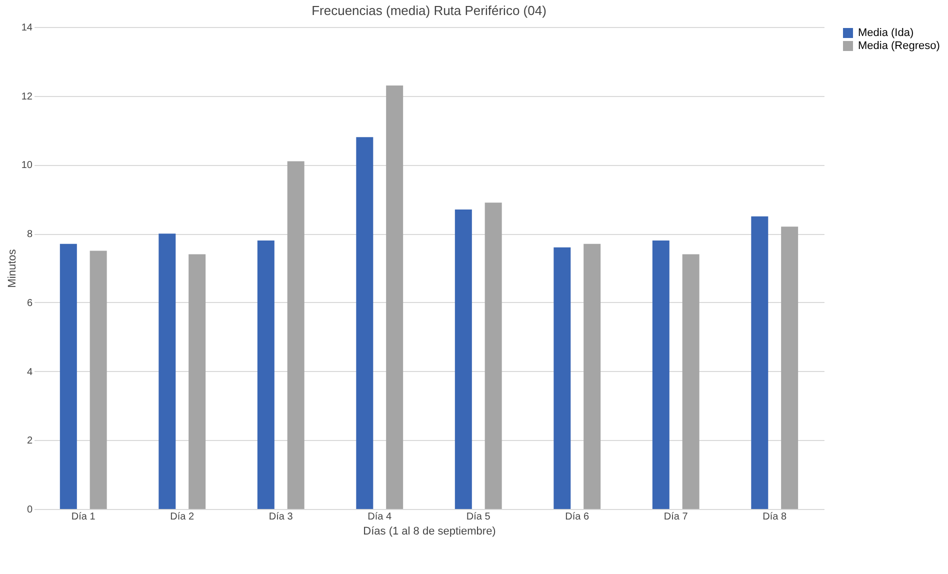 The height and width of the screenshot is (574, 948). Describe the element at coordinates (676, 517) in the screenshot. I see `x-tick-label: Día 7` at that location.